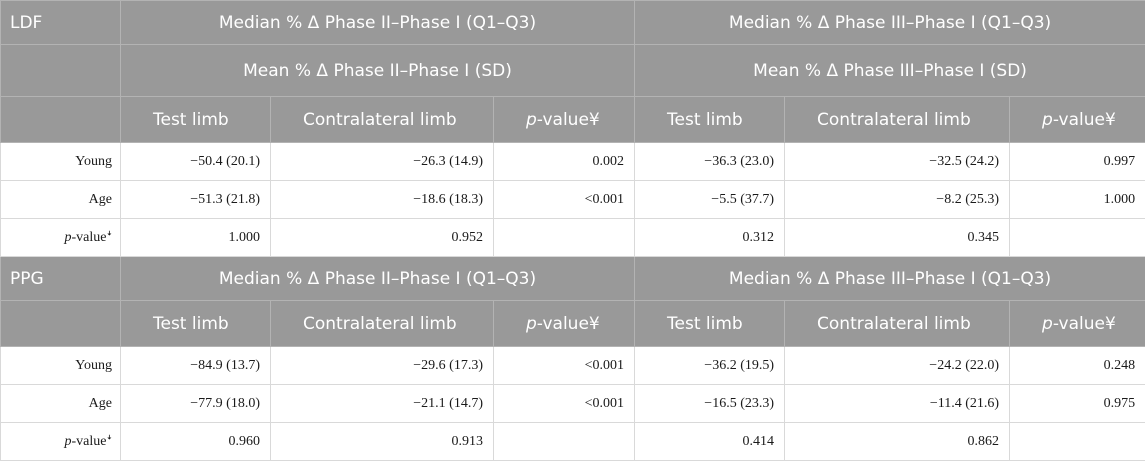 Image resolution: width=1145 pixels, height=470 pixels. Describe the element at coordinates (382, 237) in the screenshot. I see `data-cell: 0.952` at that location.